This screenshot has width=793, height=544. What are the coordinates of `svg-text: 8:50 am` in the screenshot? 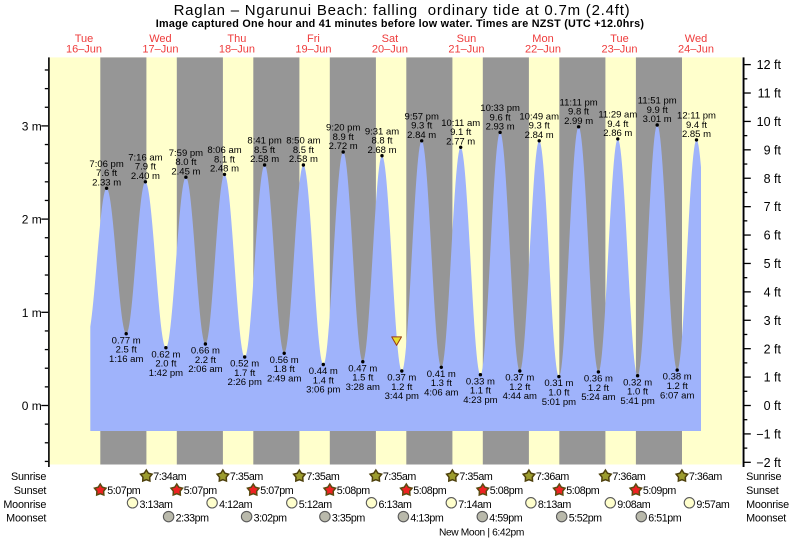 It's located at (303, 141).